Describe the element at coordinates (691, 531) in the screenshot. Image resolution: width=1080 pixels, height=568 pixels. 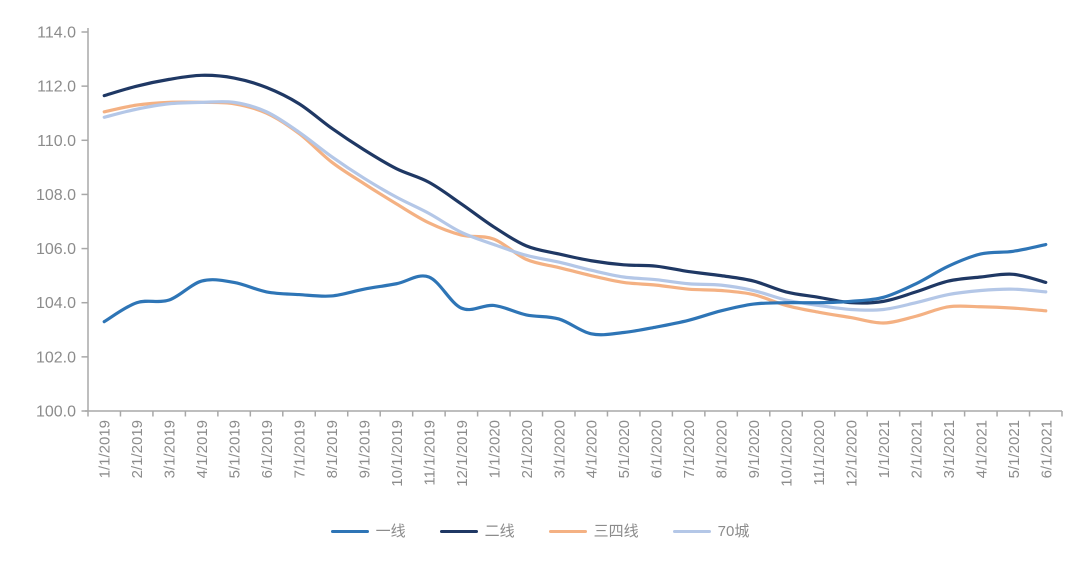
I see `legend-swatch-cities70` at that location.